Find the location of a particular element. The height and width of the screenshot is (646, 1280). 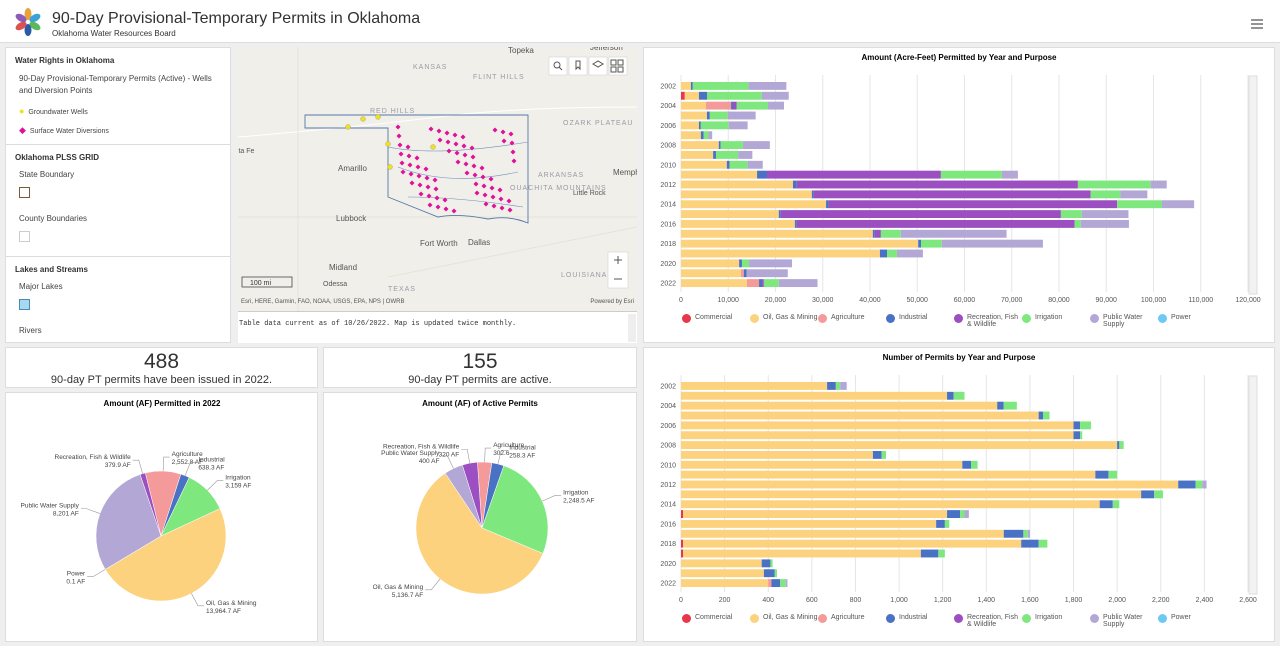

map-label: TEXAS is located at coordinates (402, 289).